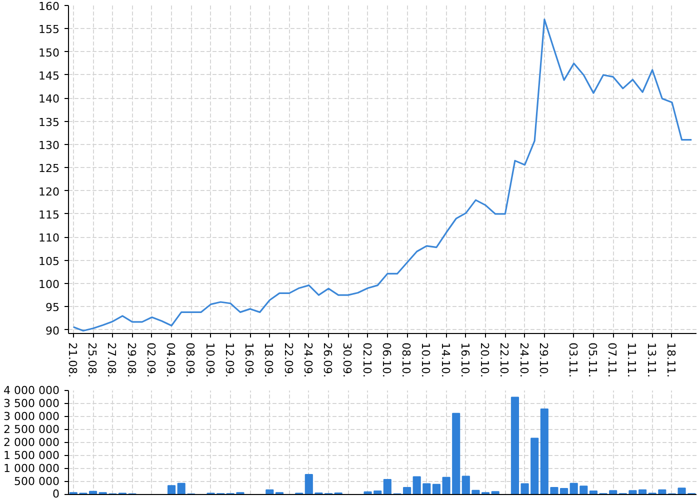 Image resolution: width=700 pixels, height=500 pixels. Describe the element at coordinates (53, 307) in the screenshot. I see `y-tick-label: 95` at that location.